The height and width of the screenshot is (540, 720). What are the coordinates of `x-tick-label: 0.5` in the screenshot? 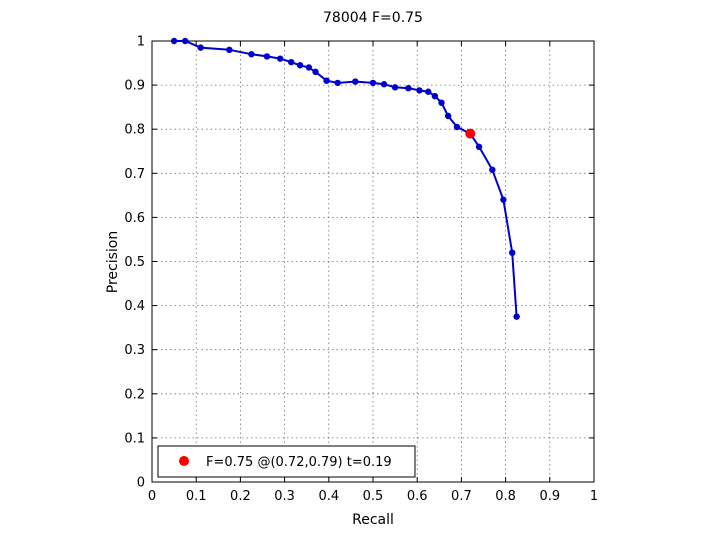 It's located at (373, 496).